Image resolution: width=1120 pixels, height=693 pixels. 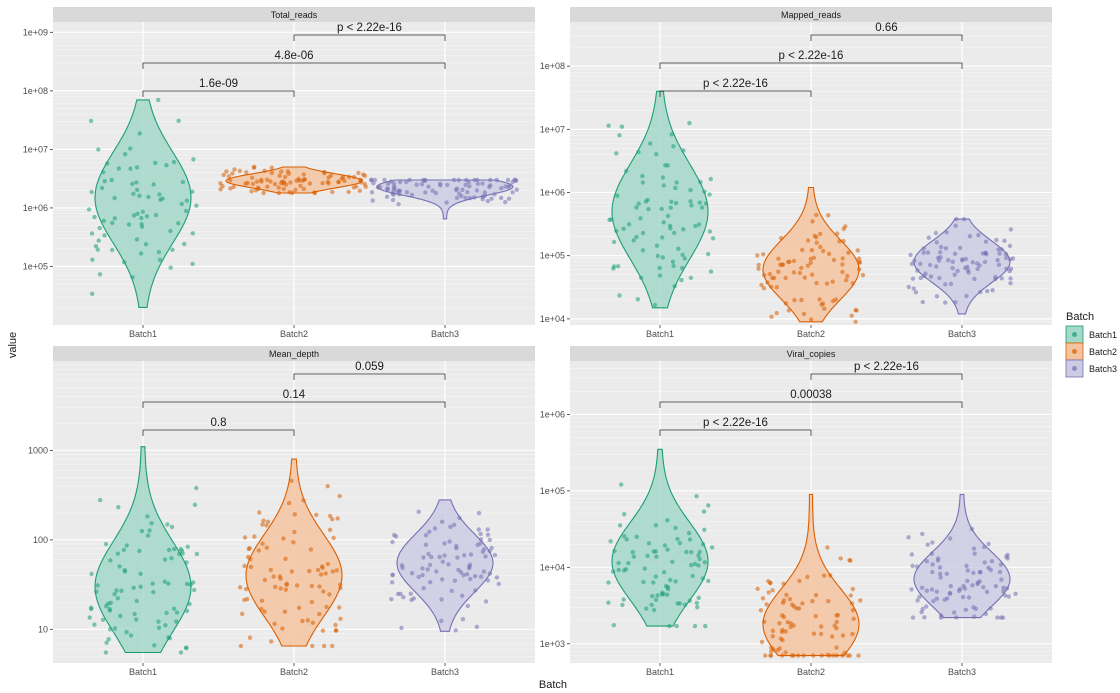 I want to click on legend-item-batch1: Batch1, so click(x=1091, y=334).